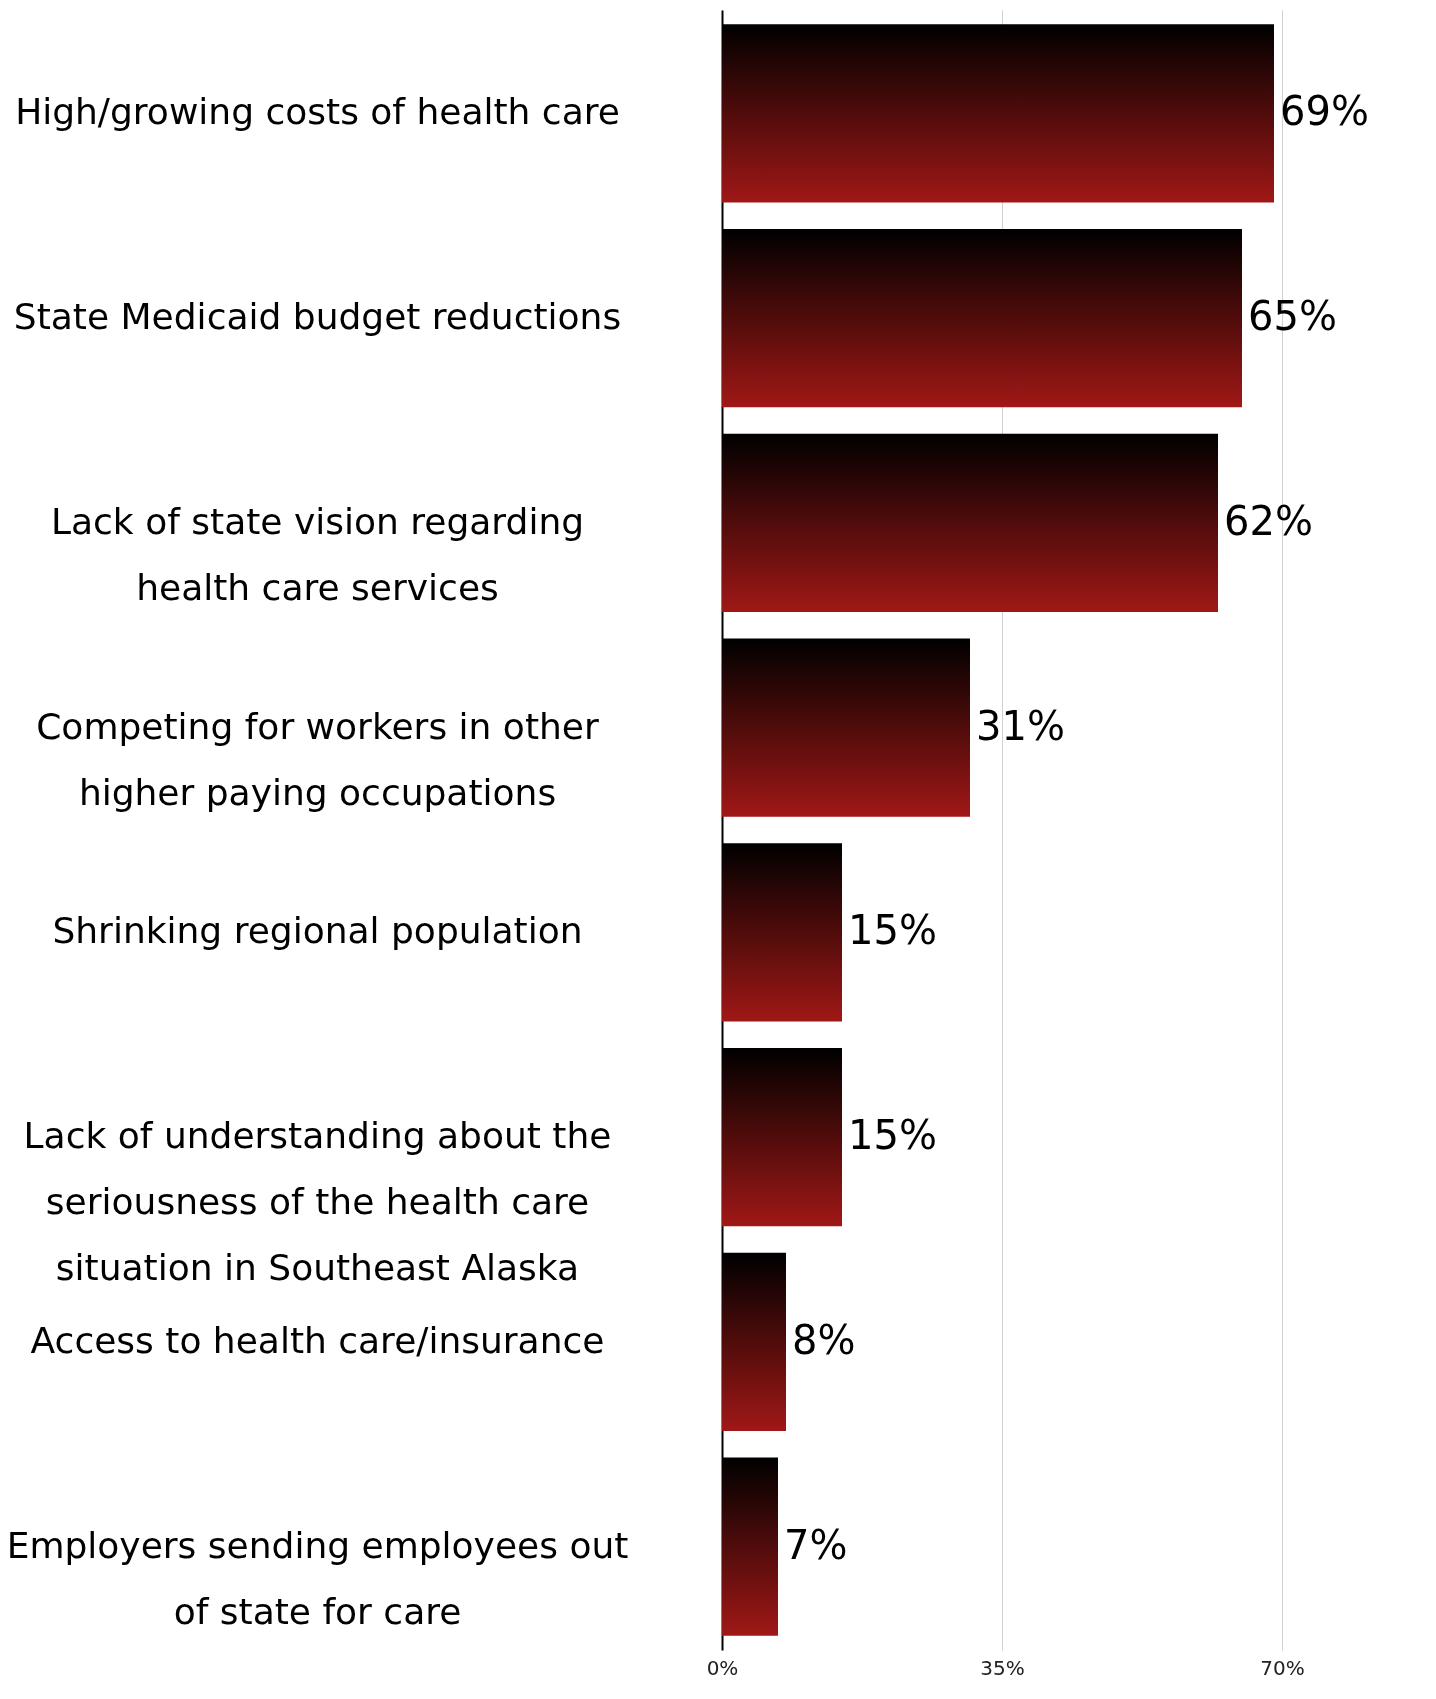  Describe the element at coordinates (317, 554) in the screenshot. I see `y-tick-label: Lack of state vision regarding health care services` at that location.